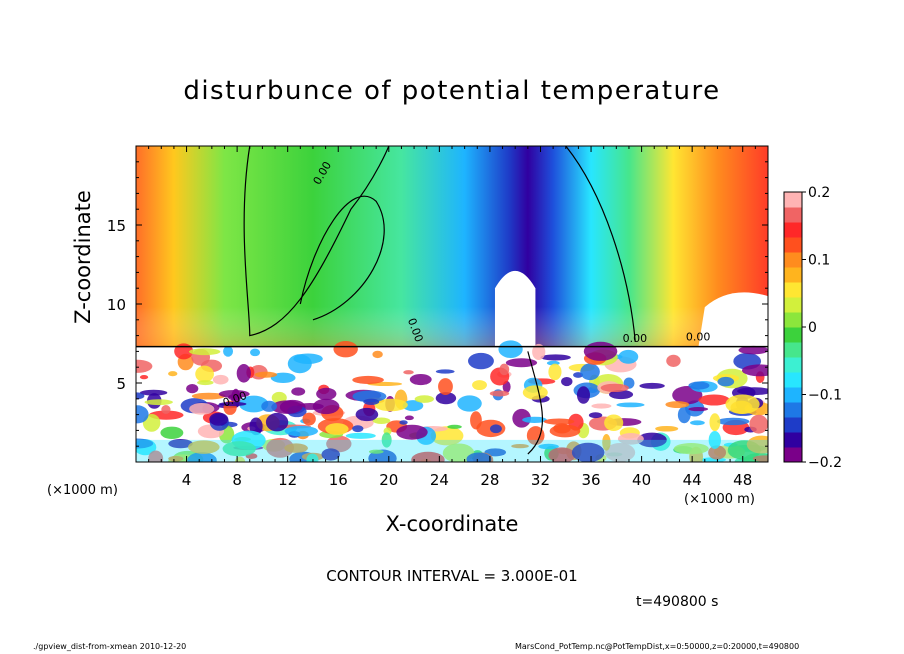  I want to click on x-tick-label: 8, so click(237, 480).